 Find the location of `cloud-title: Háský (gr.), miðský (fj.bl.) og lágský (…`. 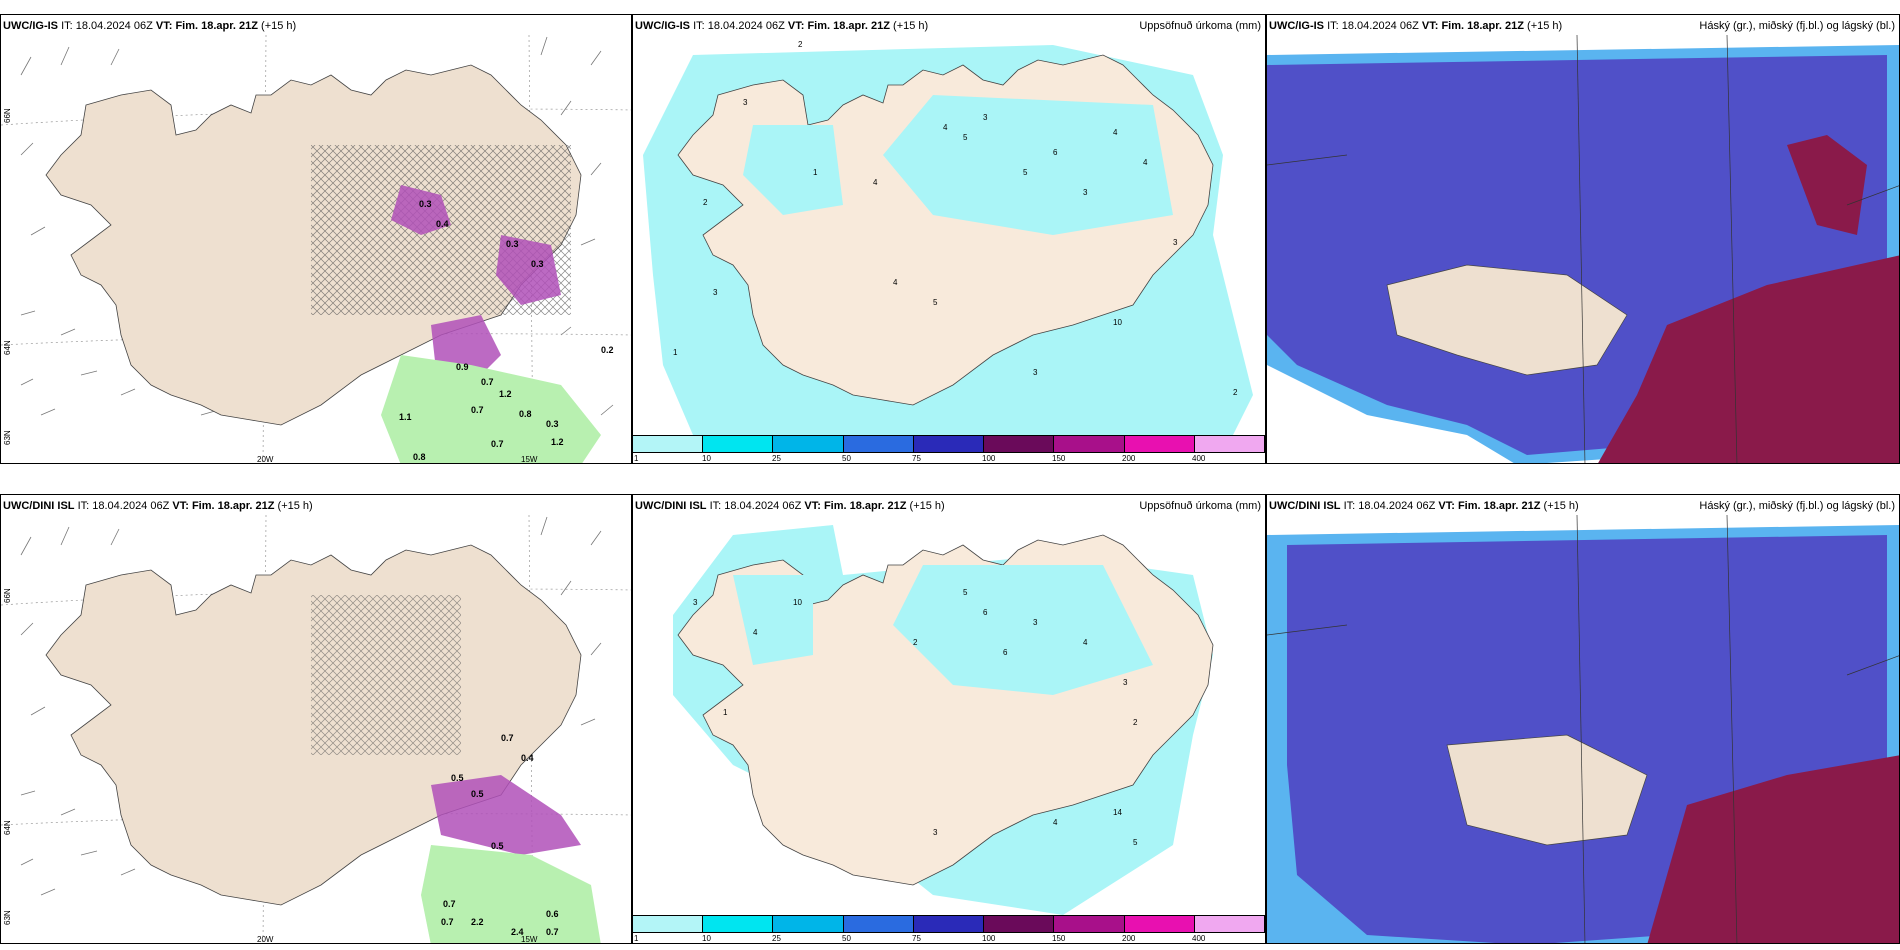

cloud-title: Háský (gr.), miðský (fj.bl.) og lágský (… is located at coordinates (1797, 26).